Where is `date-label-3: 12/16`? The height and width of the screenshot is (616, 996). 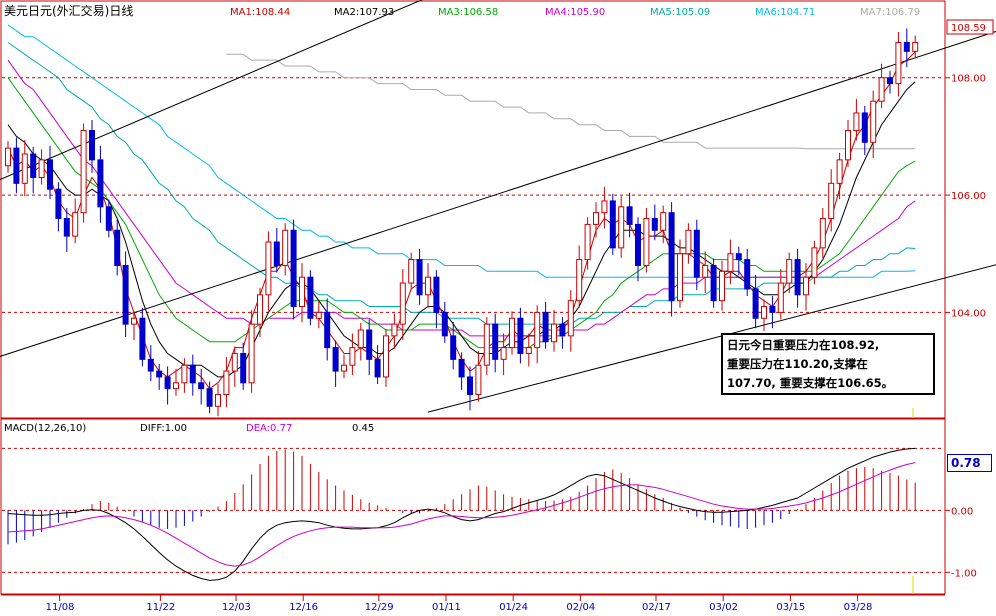
date-label-3: 12/16 is located at coordinates (303, 607).